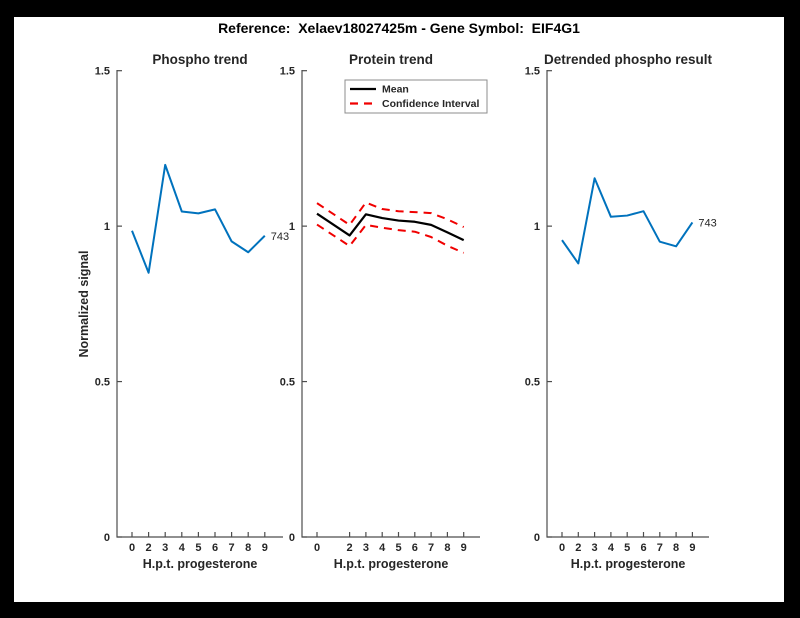  I want to click on y-axis-label: Normalized signal, so click(84, 304).